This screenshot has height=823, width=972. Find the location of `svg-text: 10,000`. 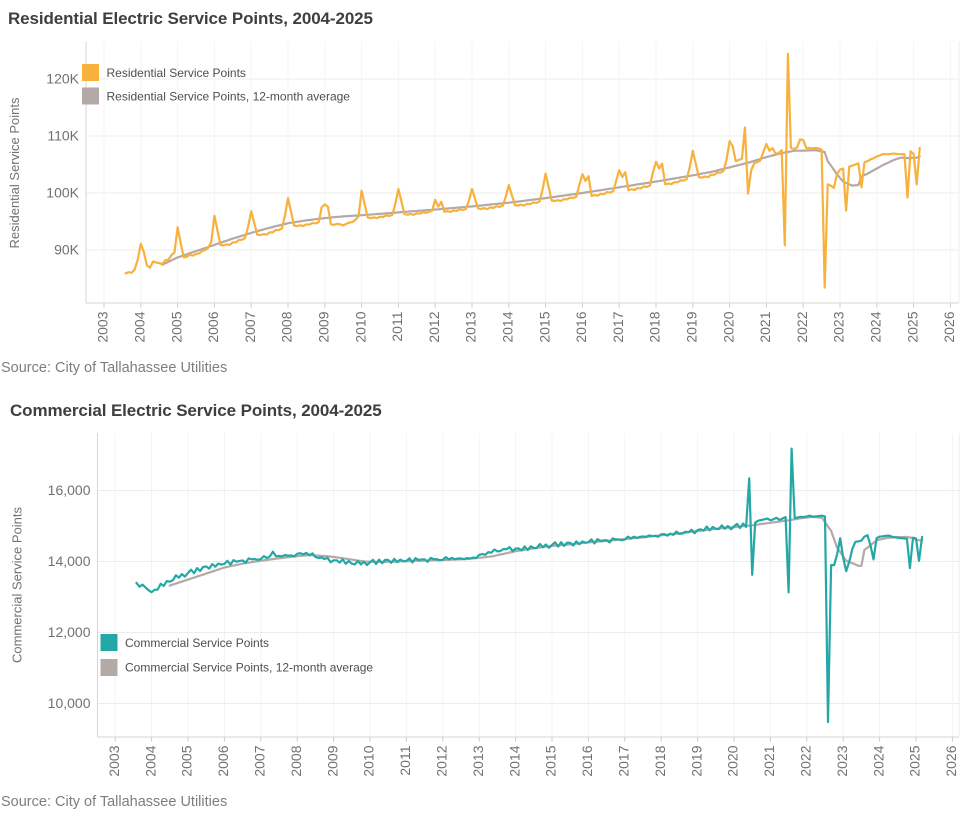

svg-text: 10,000 is located at coordinates (69, 703).